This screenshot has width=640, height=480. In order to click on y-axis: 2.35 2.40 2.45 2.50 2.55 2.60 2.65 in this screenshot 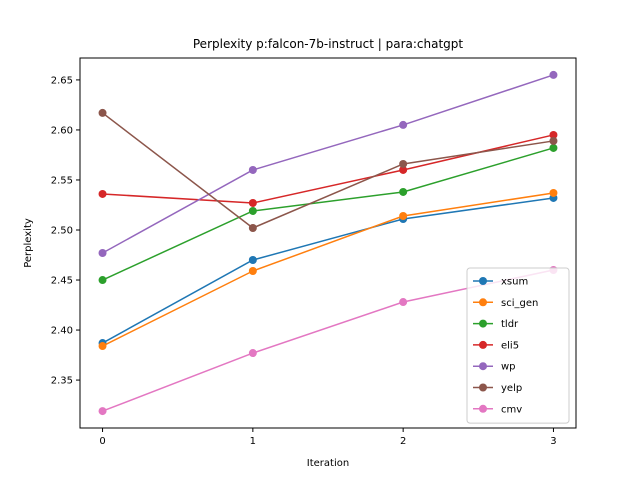, I will do `click(65, 231)`.